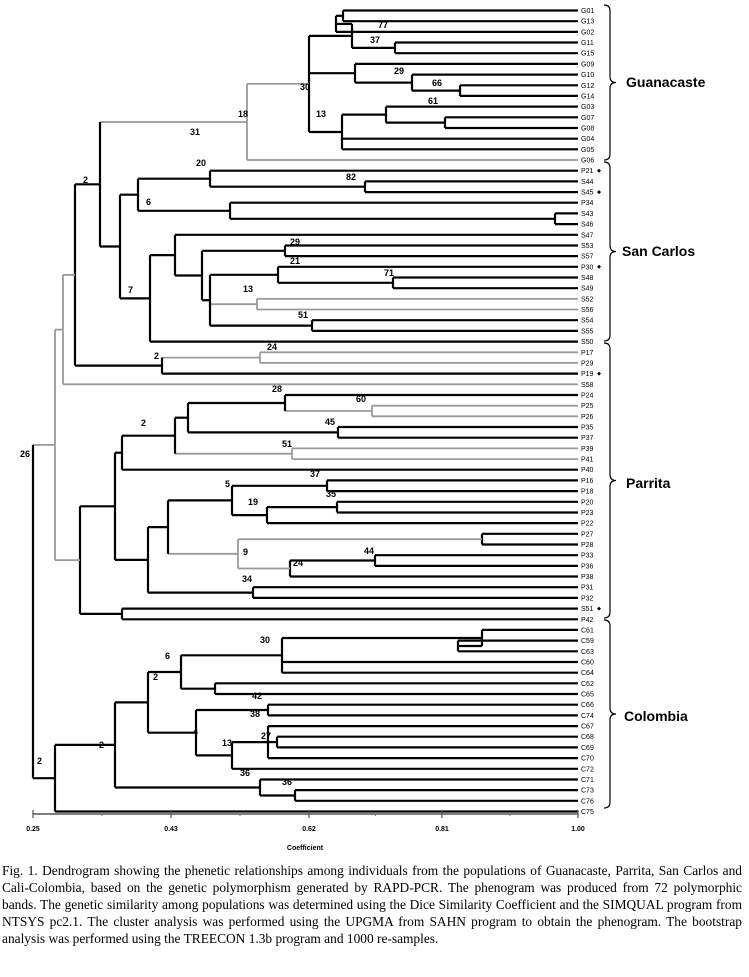 Image resolution: width=749 pixels, height=977 pixels. Describe the element at coordinates (656, 716) in the screenshot. I see `group-label-colombia: Colombia` at that location.